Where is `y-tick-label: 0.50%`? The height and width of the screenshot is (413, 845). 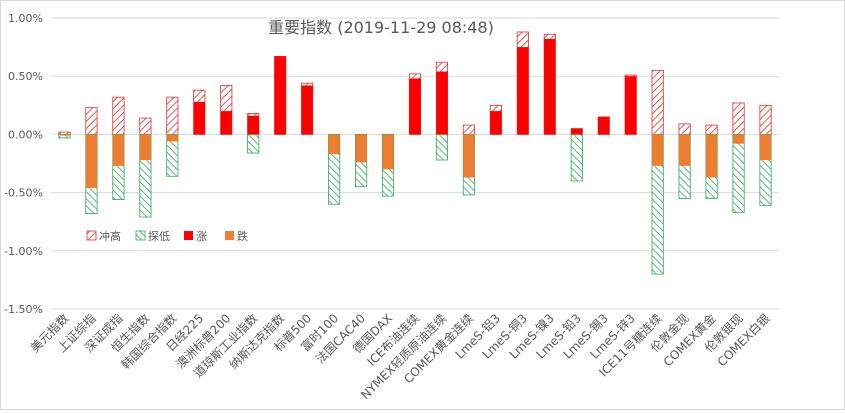 y-tick-label: 0.50% is located at coordinates (25, 76).